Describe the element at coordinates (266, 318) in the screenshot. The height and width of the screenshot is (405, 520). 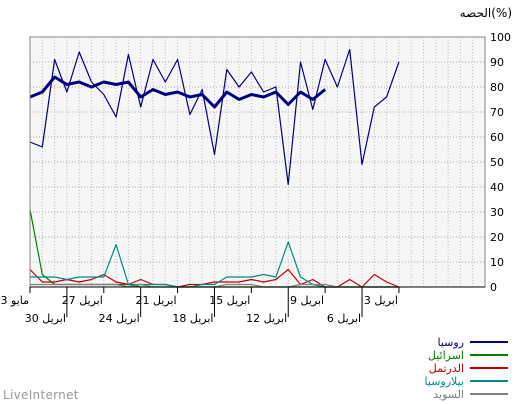
I see `x-tick-label: 12 ابريل` at that location.